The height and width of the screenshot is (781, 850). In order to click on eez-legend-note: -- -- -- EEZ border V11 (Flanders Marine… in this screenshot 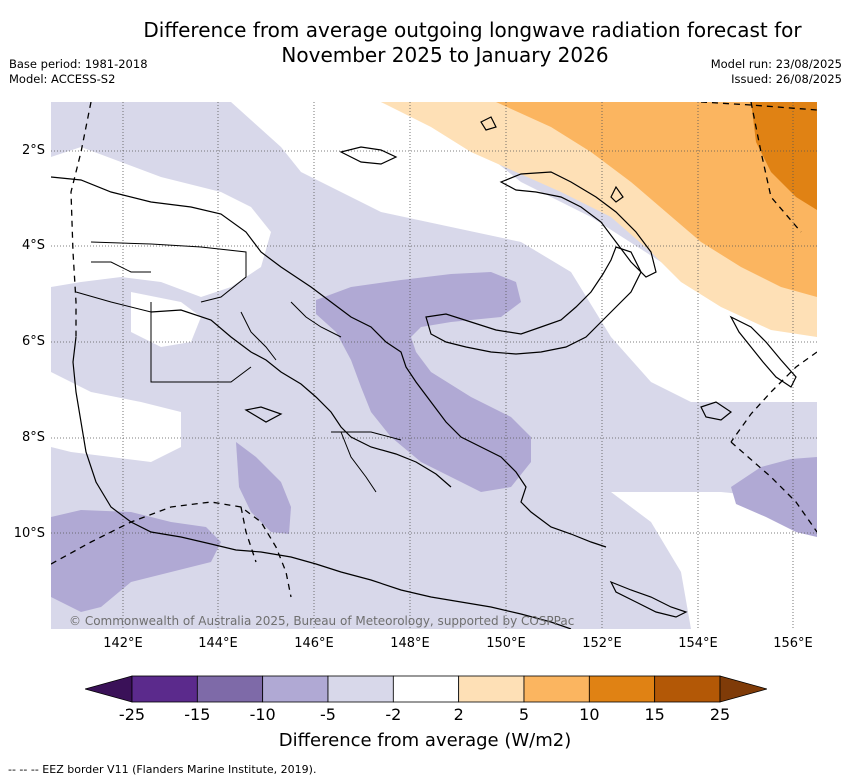, I will do `click(162, 769)`.